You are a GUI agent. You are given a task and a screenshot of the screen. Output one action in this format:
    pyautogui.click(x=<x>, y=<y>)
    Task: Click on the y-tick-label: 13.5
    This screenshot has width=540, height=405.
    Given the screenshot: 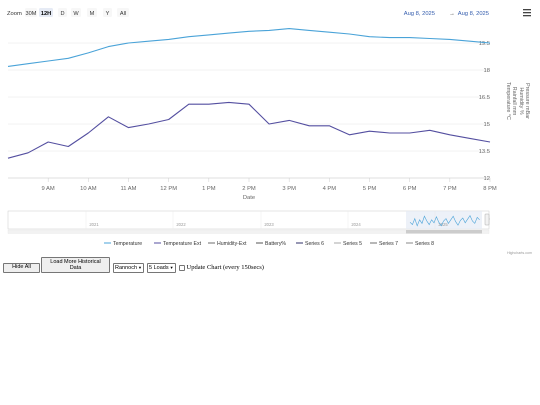 What is the action you would take?
    pyautogui.click(x=484, y=152)
    